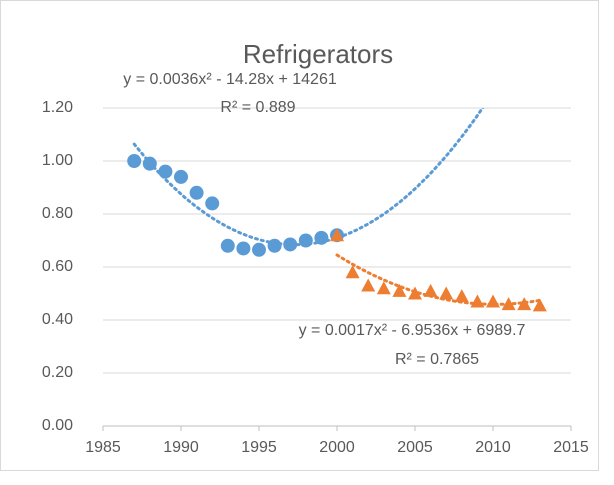 Image resolution: width=614 pixels, height=485 pixels. What do you see at coordinates (57, 319) in the screenshot?
I see `y-tick-label: 0.40` at bounding box center [57, 319].